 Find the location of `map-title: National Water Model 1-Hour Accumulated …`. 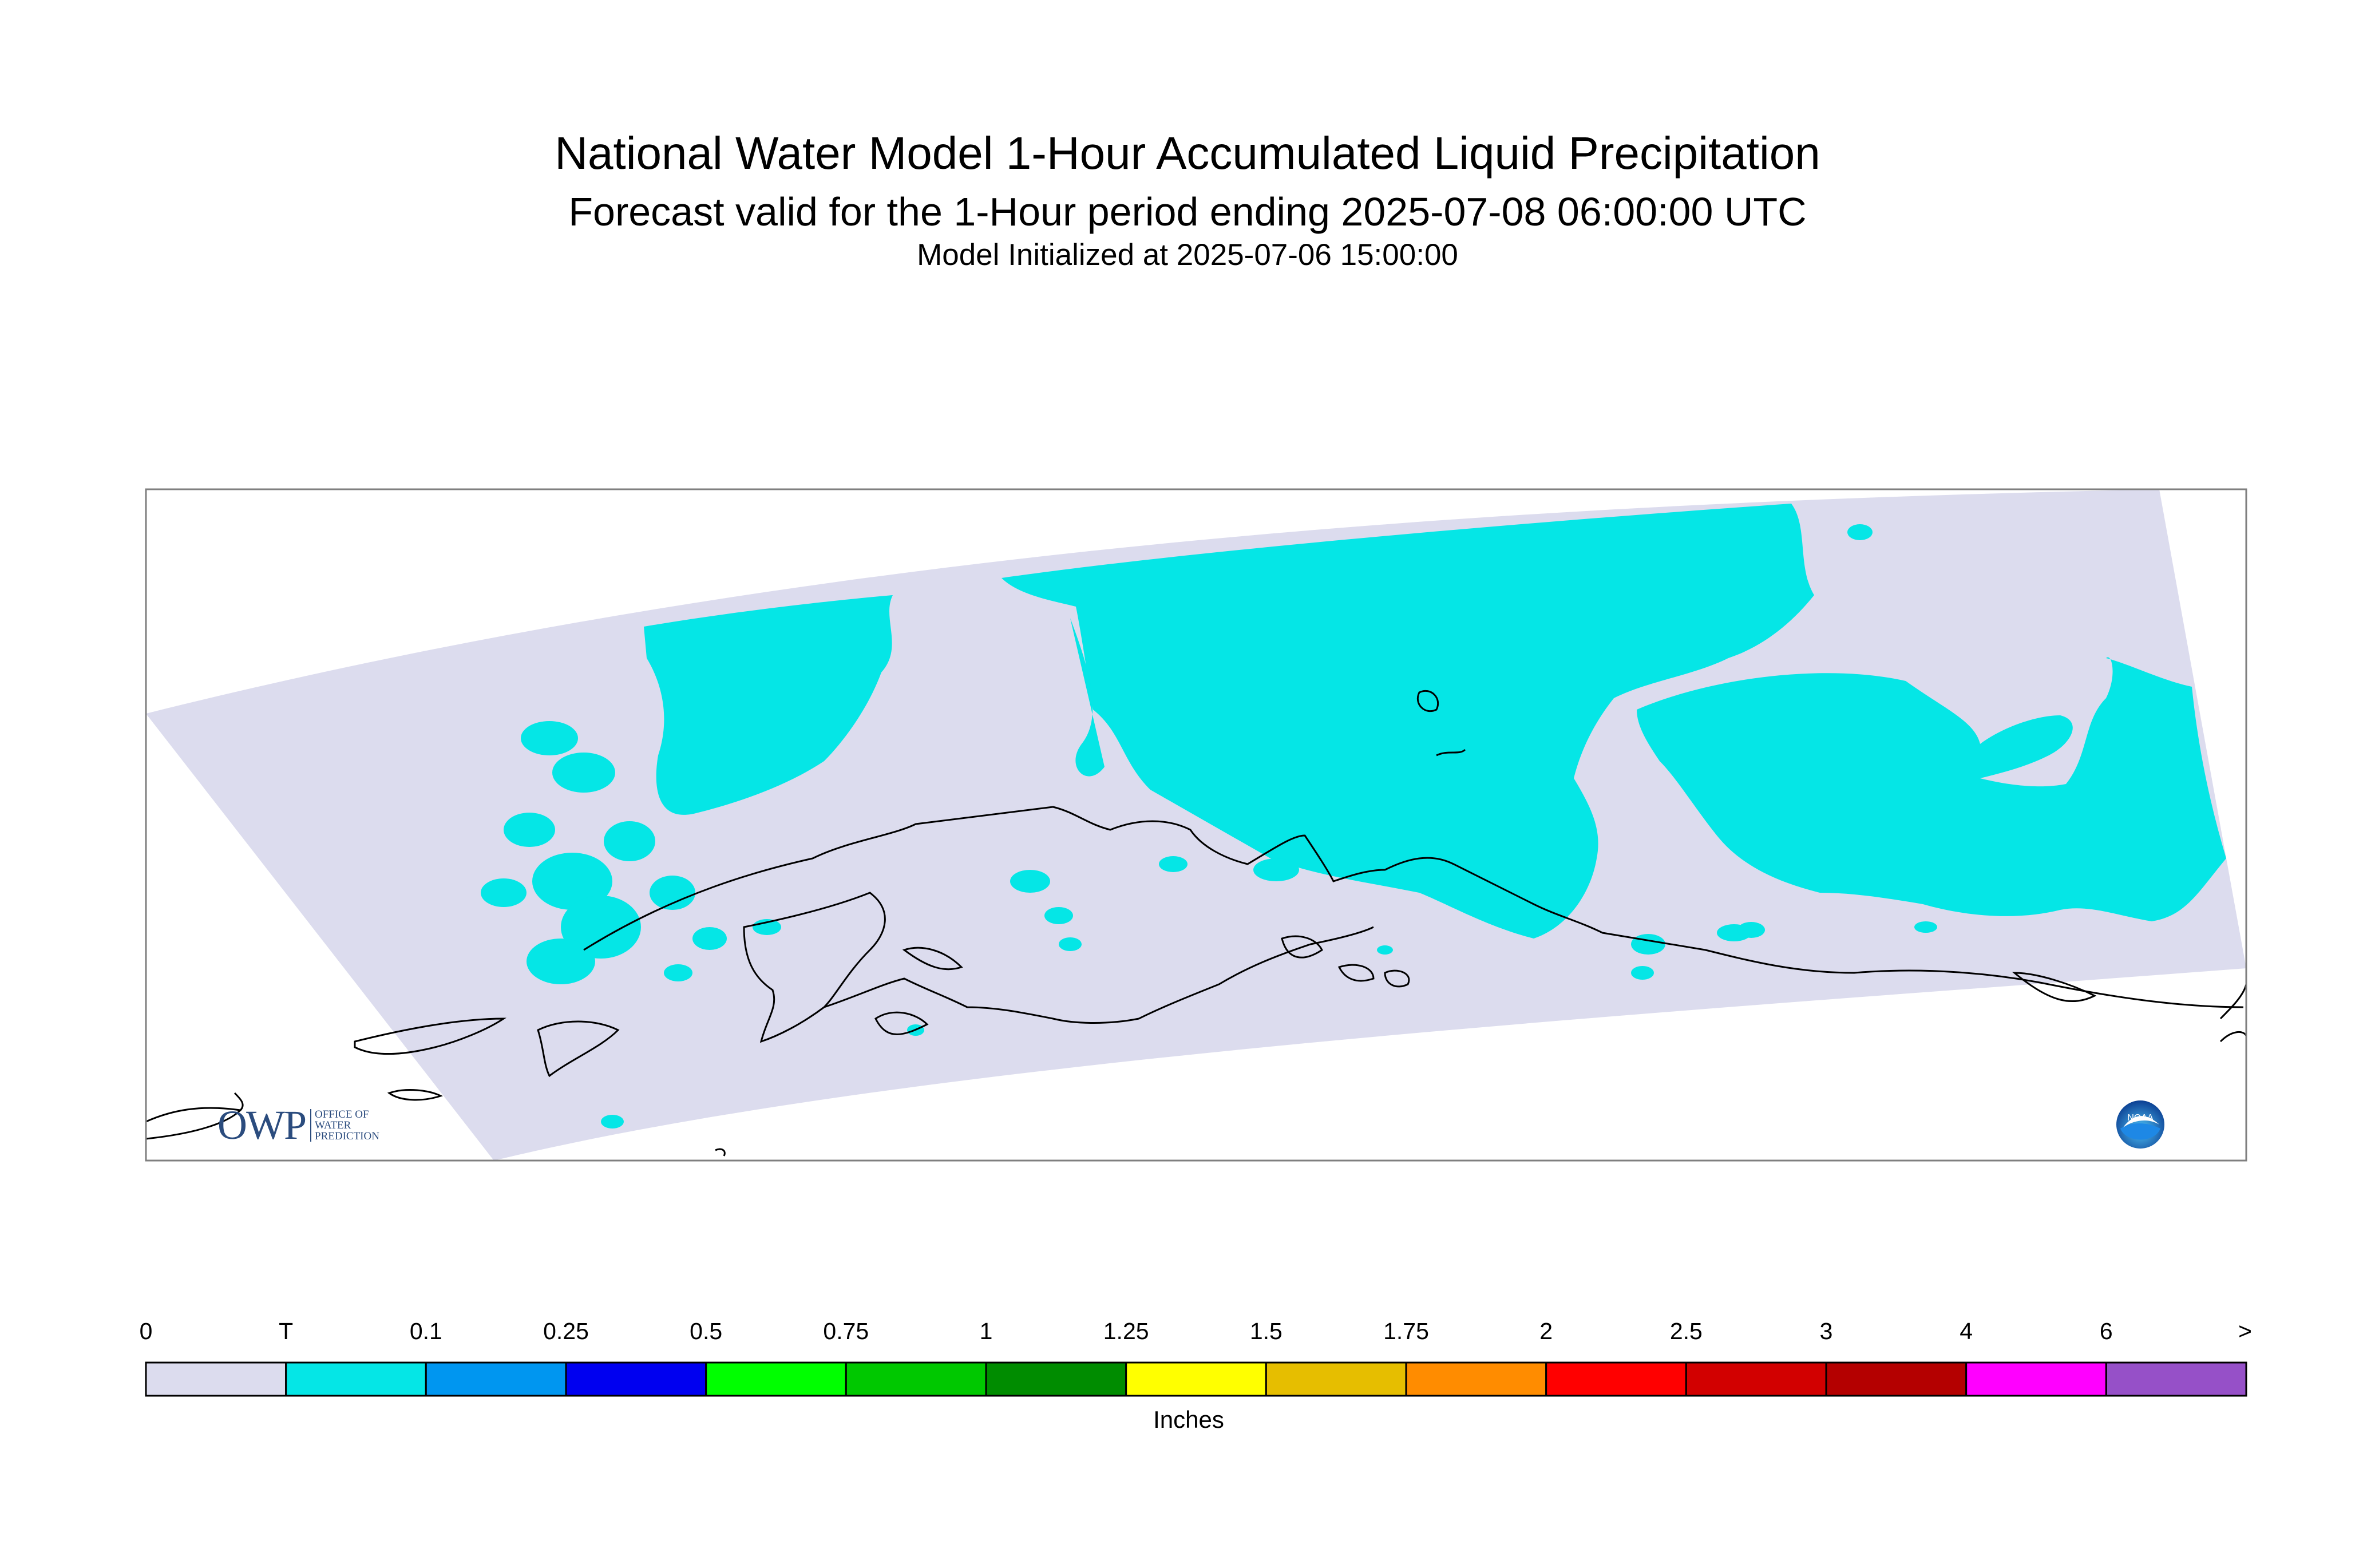

map-title: National Water Model 1-Hour Accumulated … is located at coordinates (1187, 153).